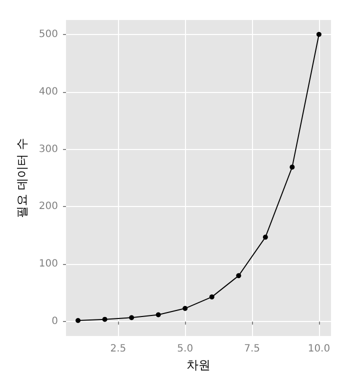 Image resolution: width=351 pixels, height=384 pixels. I want to click on x-axis-title: 차원, so click(198, 365).